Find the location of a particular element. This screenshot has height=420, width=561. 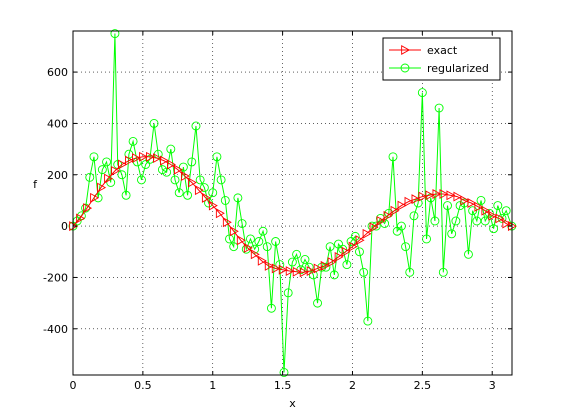

y-tick-label: 0 is located at coordinates (64, 226).